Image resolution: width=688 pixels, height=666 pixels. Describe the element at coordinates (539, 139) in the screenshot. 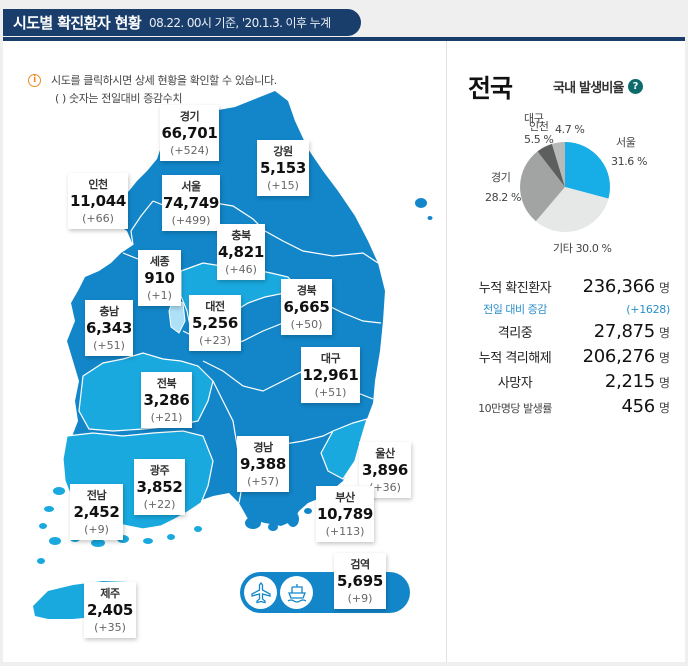

I see `pie-label-incheon-pct: 5.5 %` at that location.